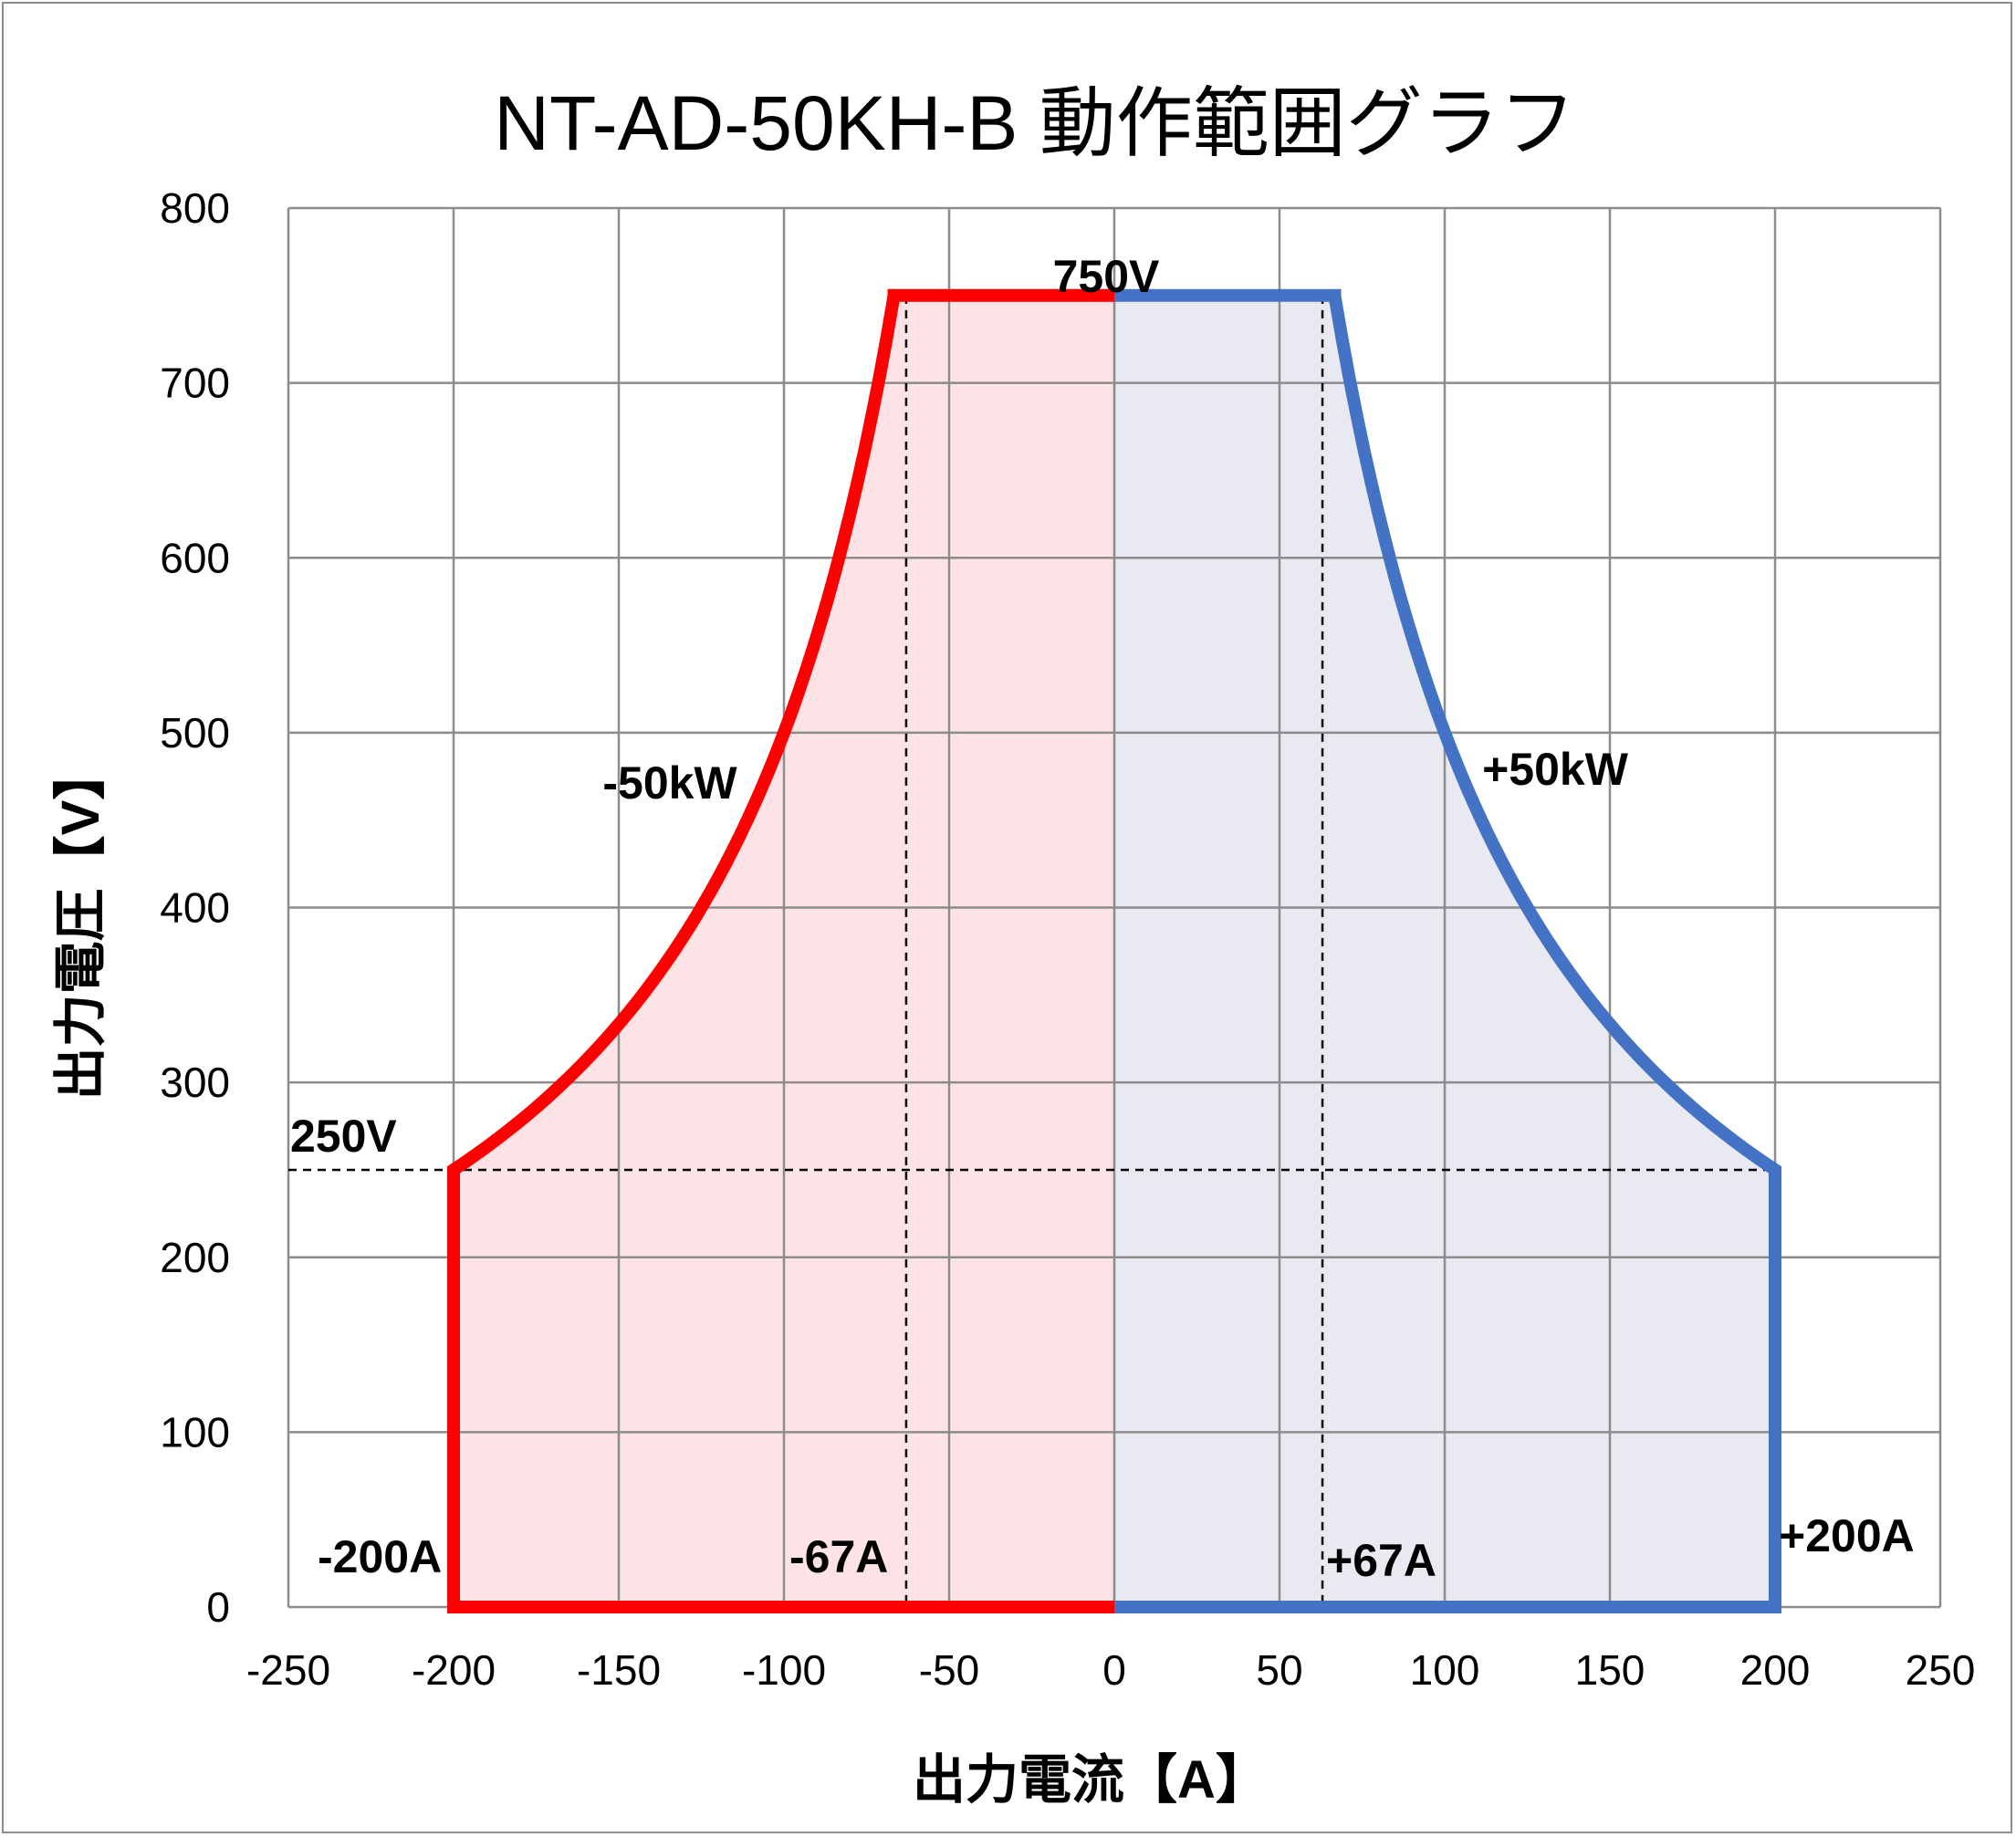 This screenshot has width=2016, height=1837. What do you see at coordinates (1555, 770) in the screenshot?
I see `label-pos-50kw: +50kW` at bounding box center [1555, 770].